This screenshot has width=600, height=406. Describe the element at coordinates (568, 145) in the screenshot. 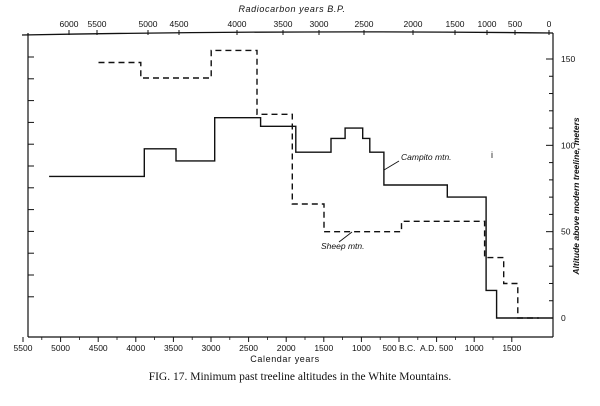

I see `right-tick-label: 100` at that location.